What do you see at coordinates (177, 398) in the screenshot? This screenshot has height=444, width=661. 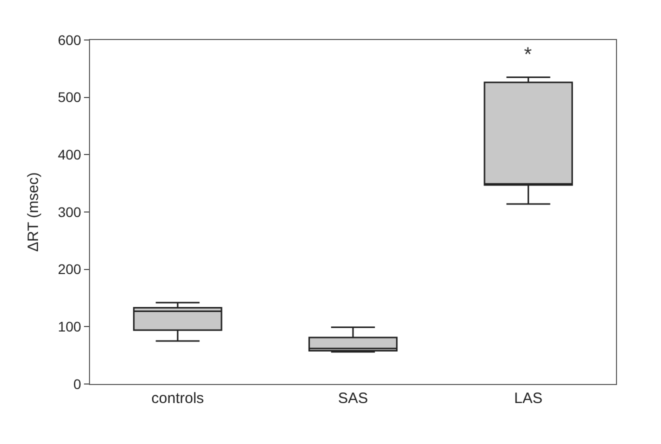 I see `x-tick-label: controls` at bounding box center [177, 398].